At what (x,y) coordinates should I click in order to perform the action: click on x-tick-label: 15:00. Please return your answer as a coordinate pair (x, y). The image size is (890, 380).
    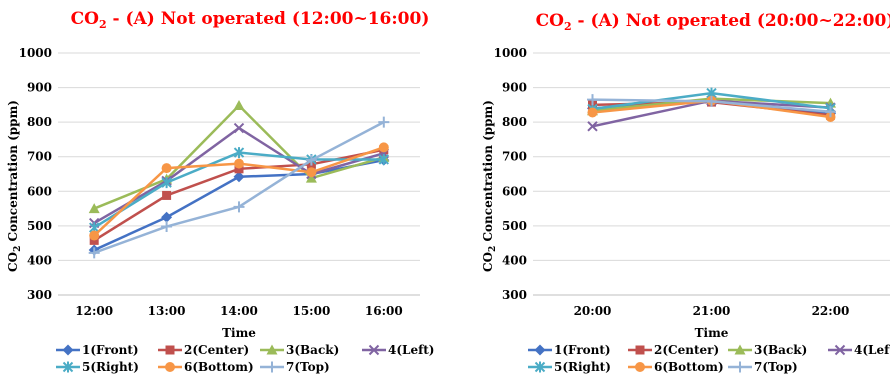
    Looking at the image, I should click on (311, 311).